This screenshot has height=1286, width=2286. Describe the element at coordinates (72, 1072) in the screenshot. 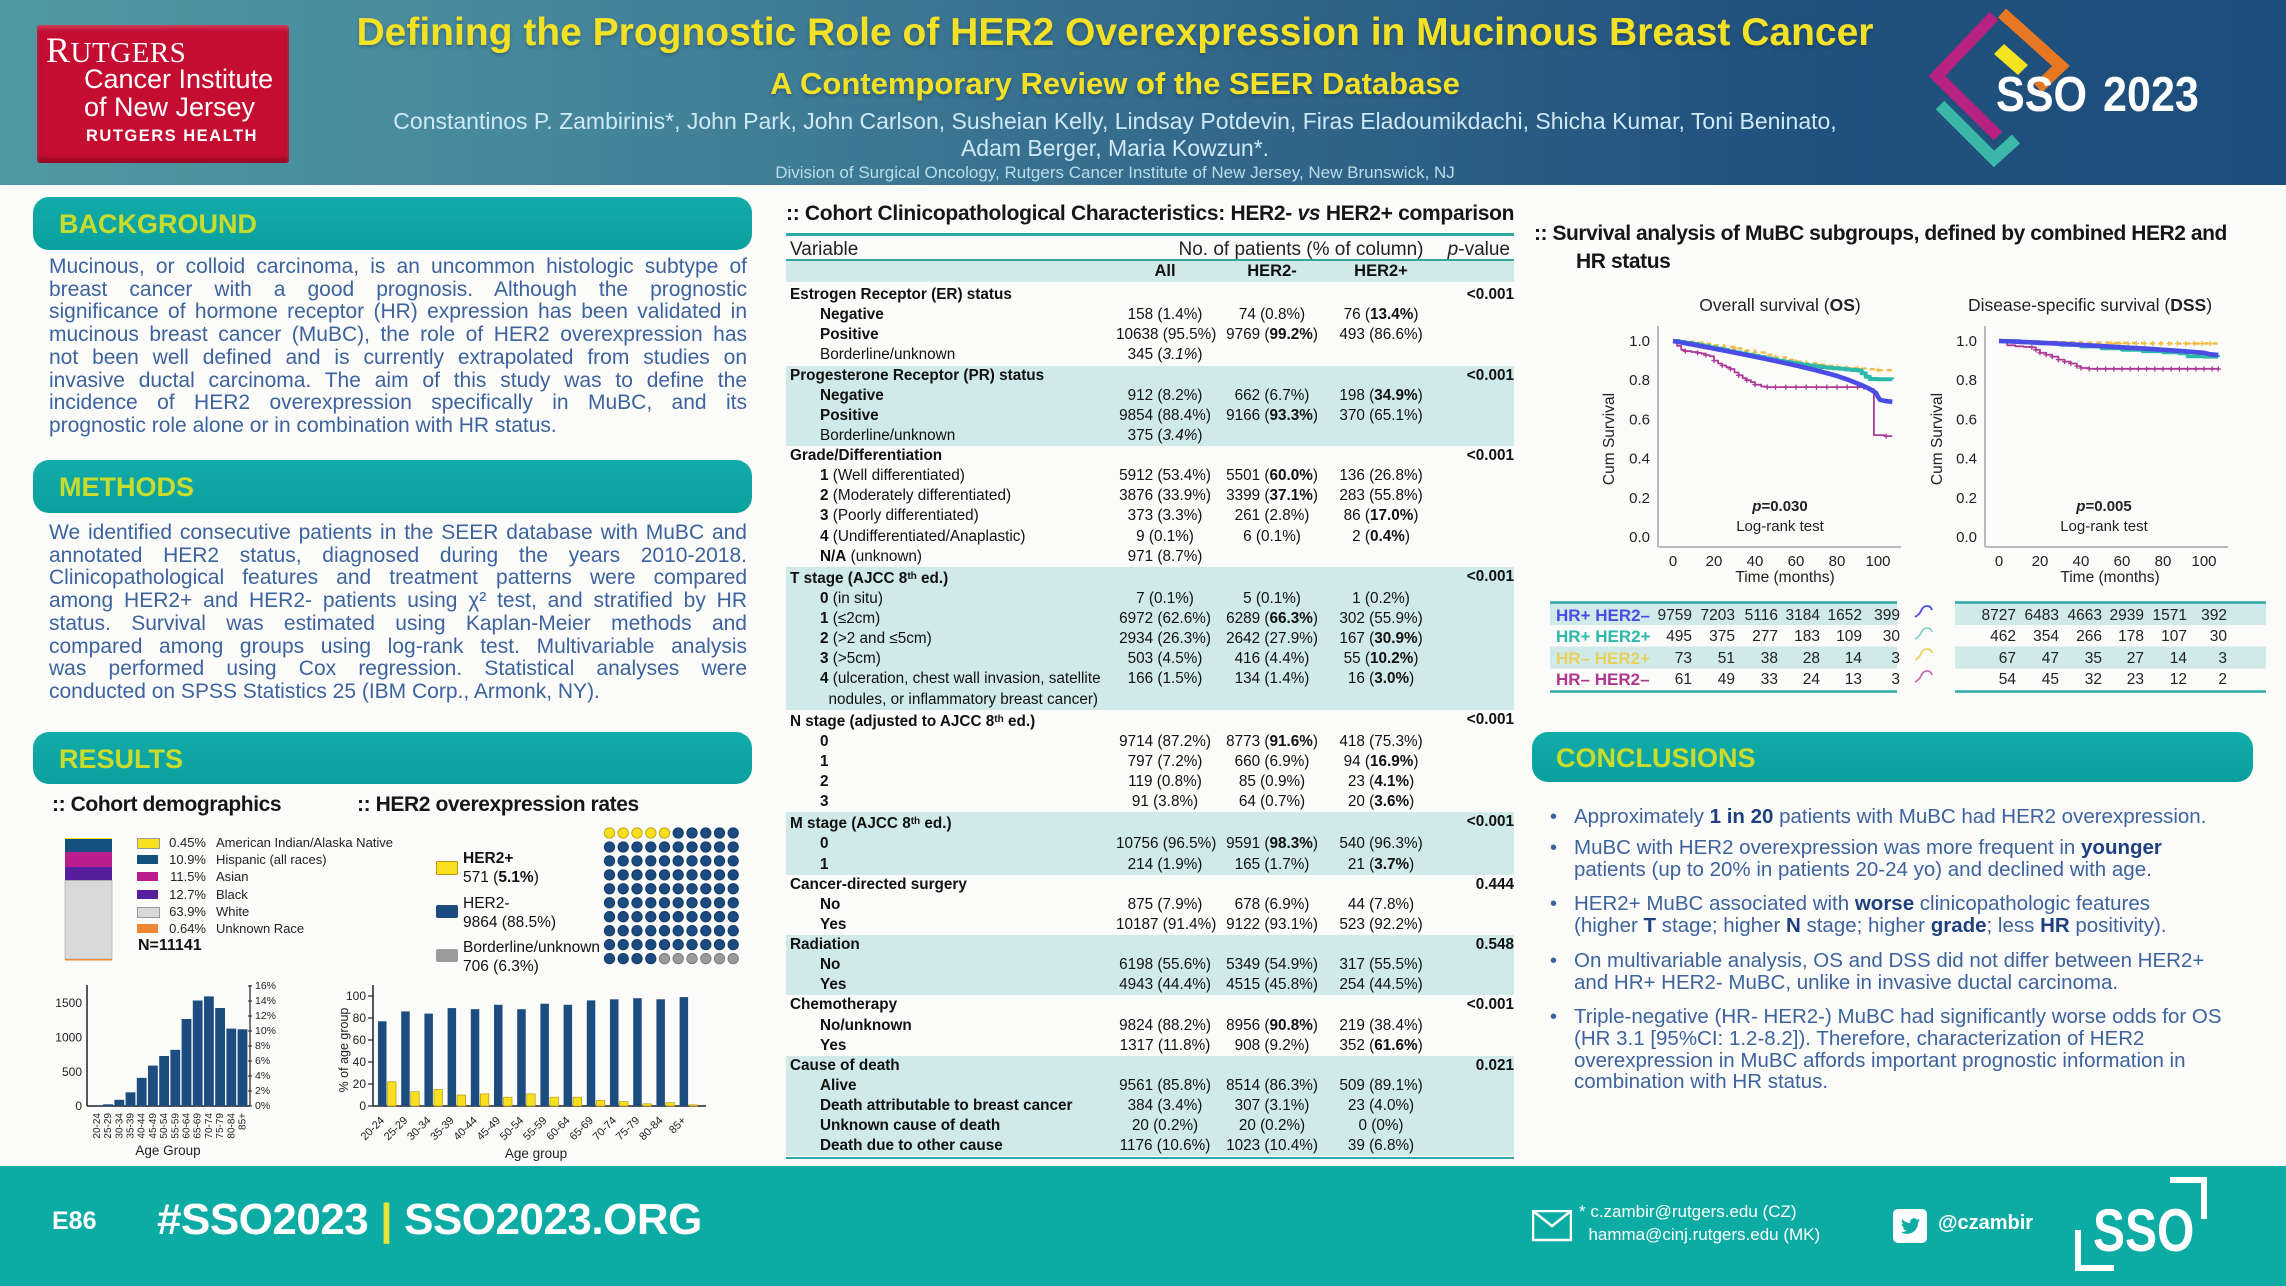

I see `svg-text: 500` at that location.